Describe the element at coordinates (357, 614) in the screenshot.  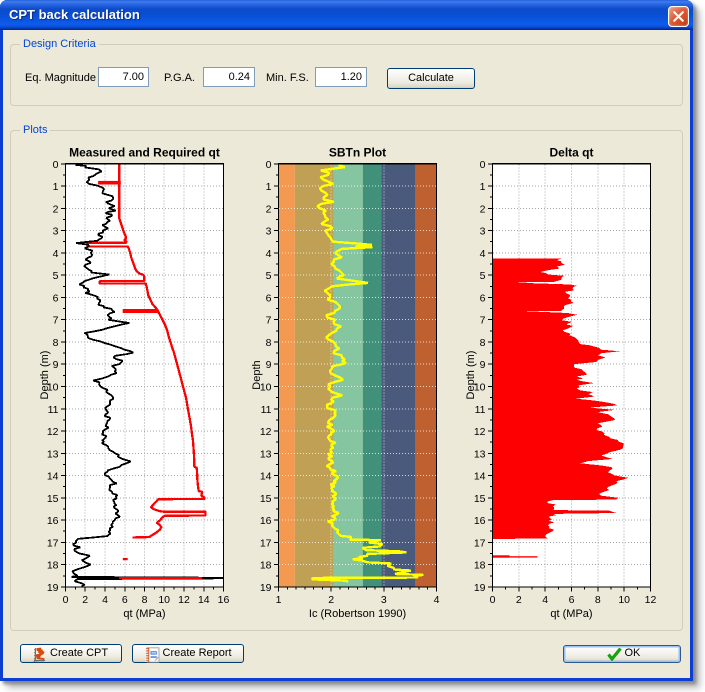
I see `svg-text: Ic (Robertson 1990)` at that location.